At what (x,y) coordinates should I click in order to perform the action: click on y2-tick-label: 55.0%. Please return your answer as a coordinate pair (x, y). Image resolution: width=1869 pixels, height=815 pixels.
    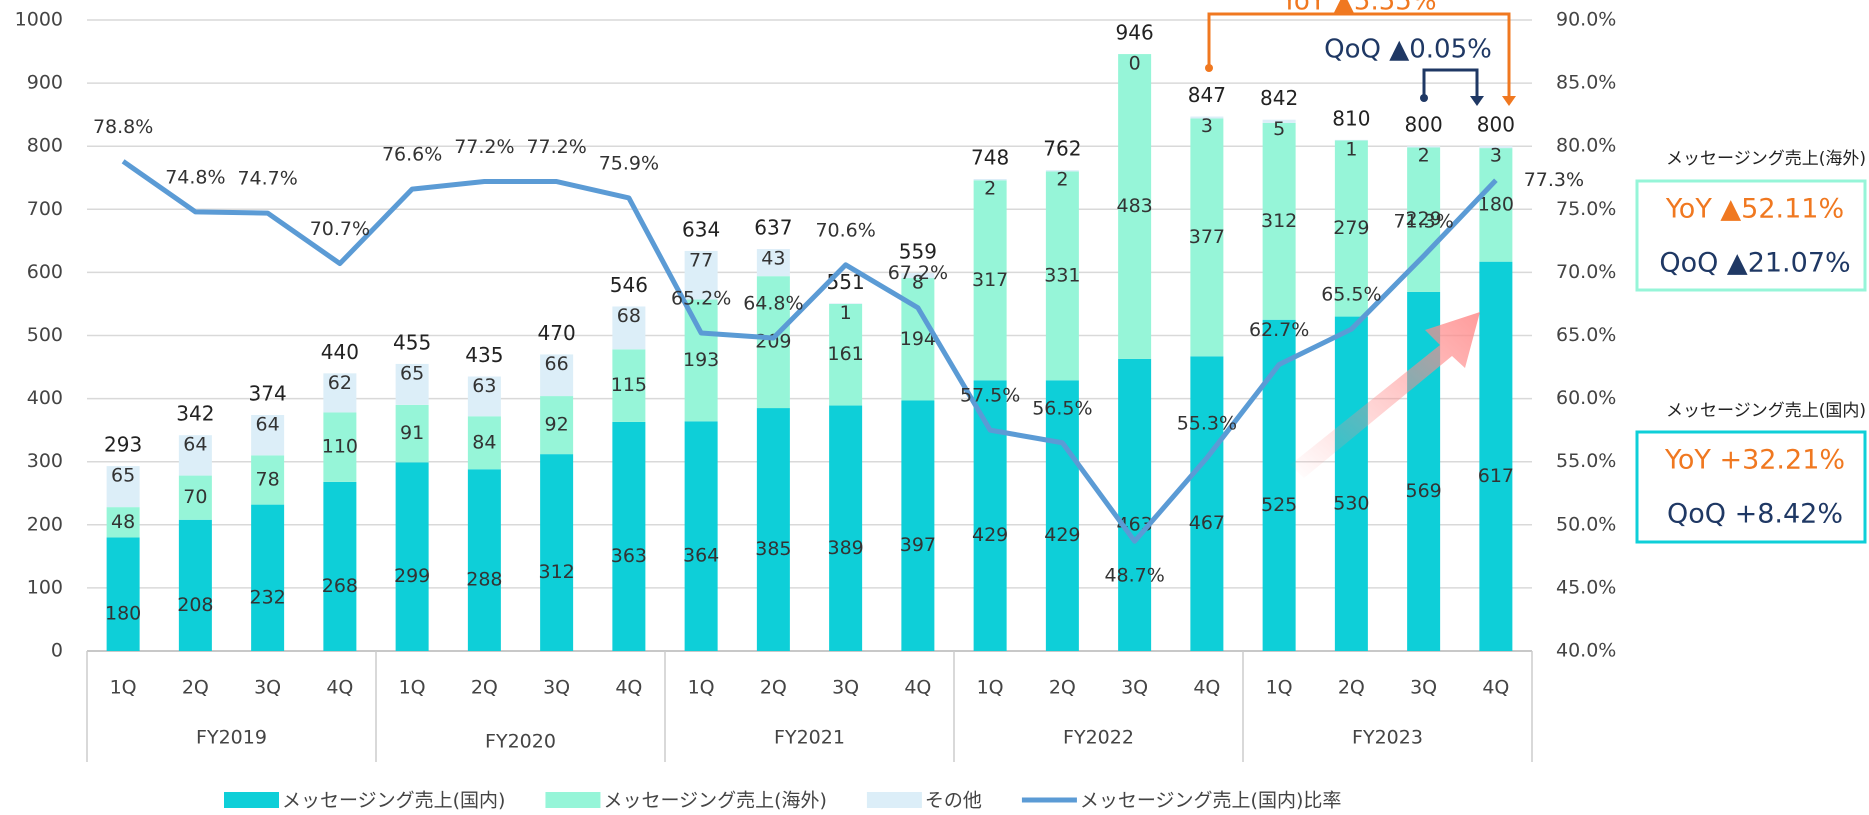
    Looking at the image, I should click on (1586, 461).